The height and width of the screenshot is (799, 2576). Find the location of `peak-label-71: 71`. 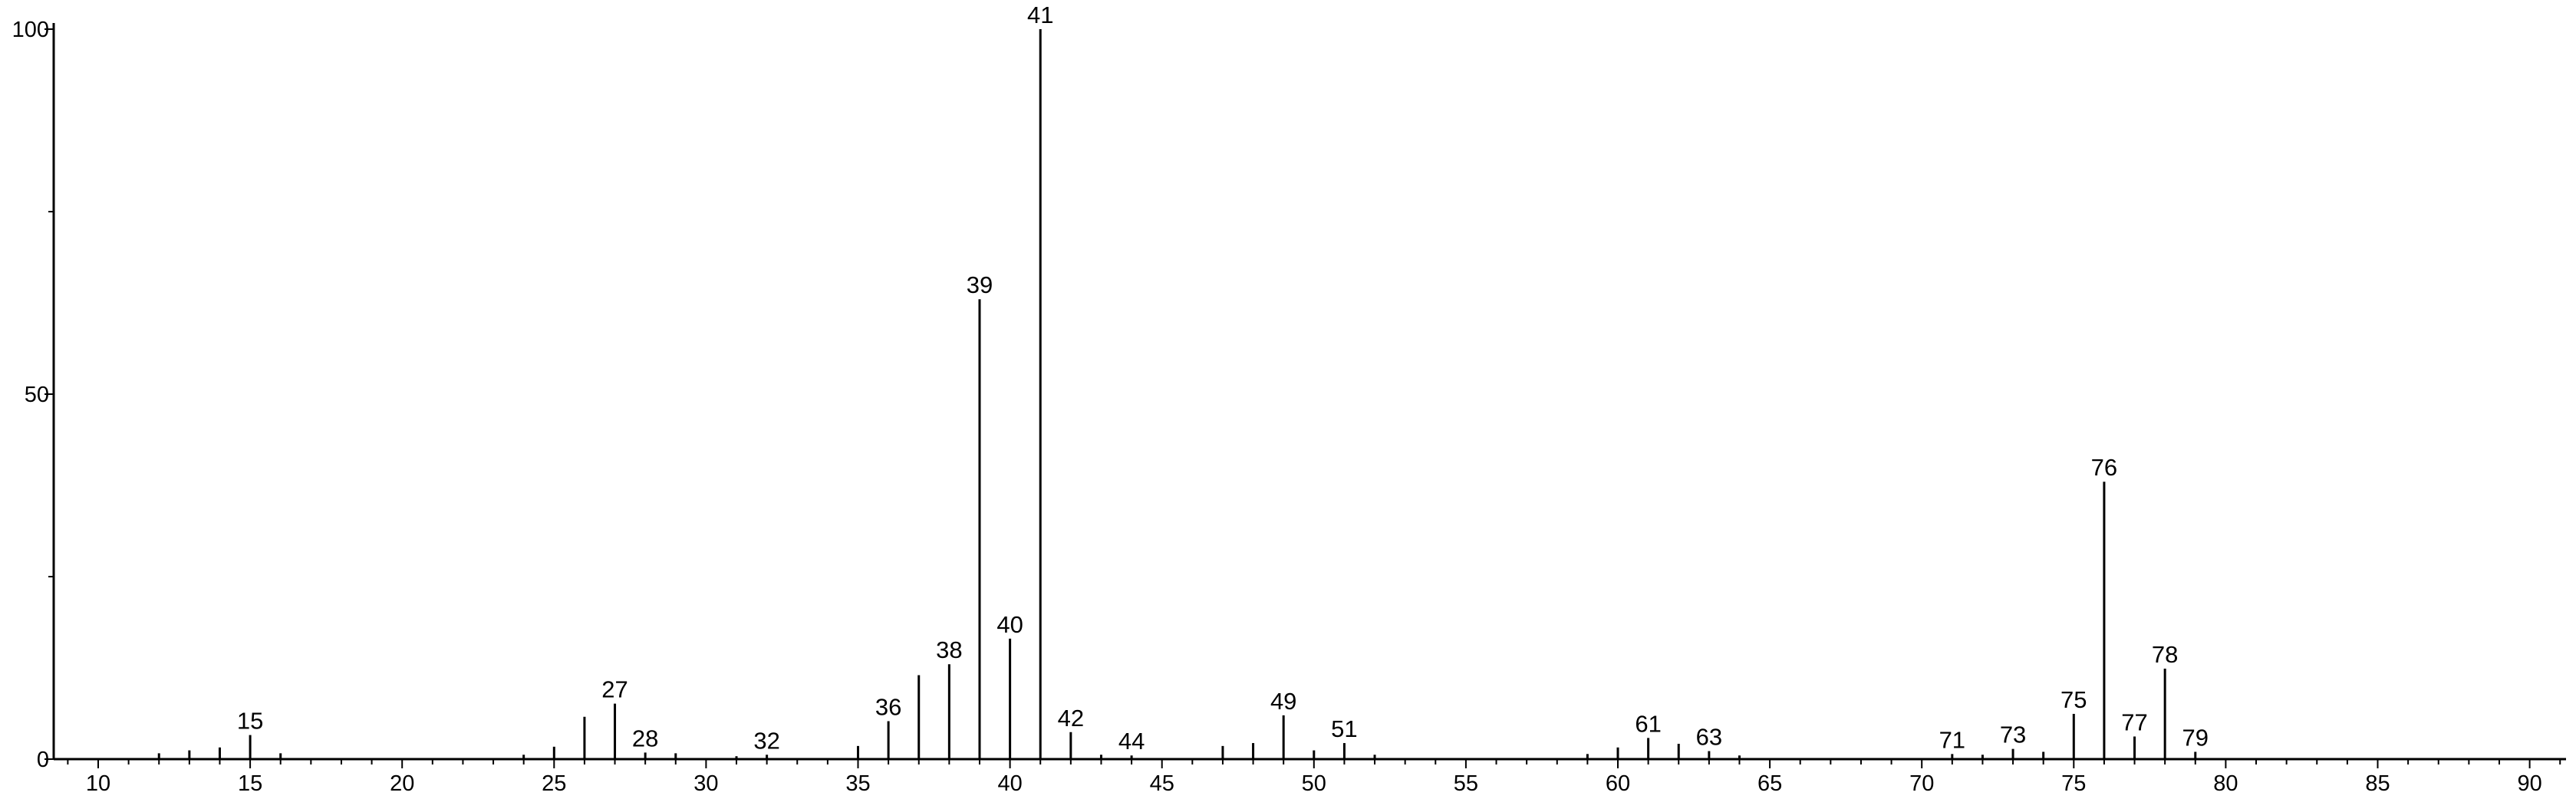

peak-label-71: 71 is located at coordinates (1952, 739).